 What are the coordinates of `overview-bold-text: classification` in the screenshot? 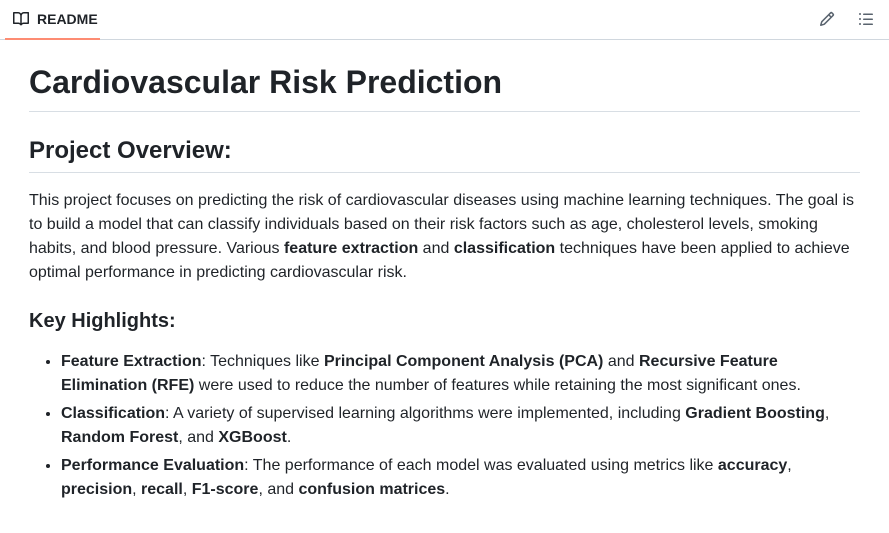 It's located at (504, 248).